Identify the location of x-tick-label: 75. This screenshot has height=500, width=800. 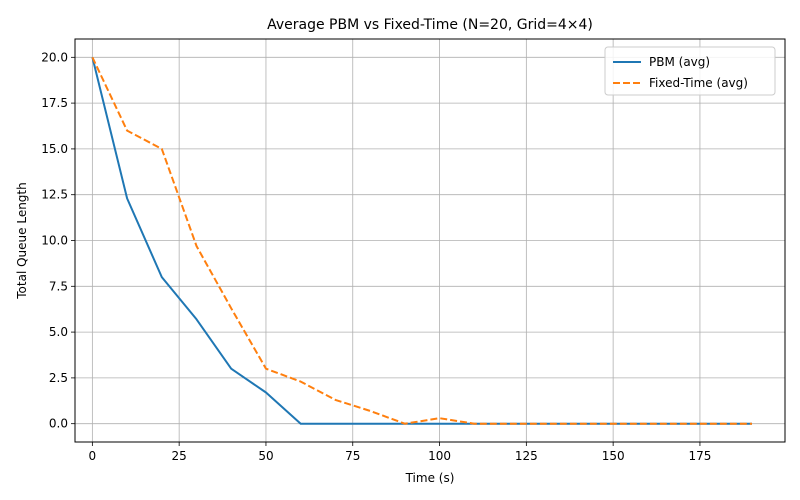
(352, 456).